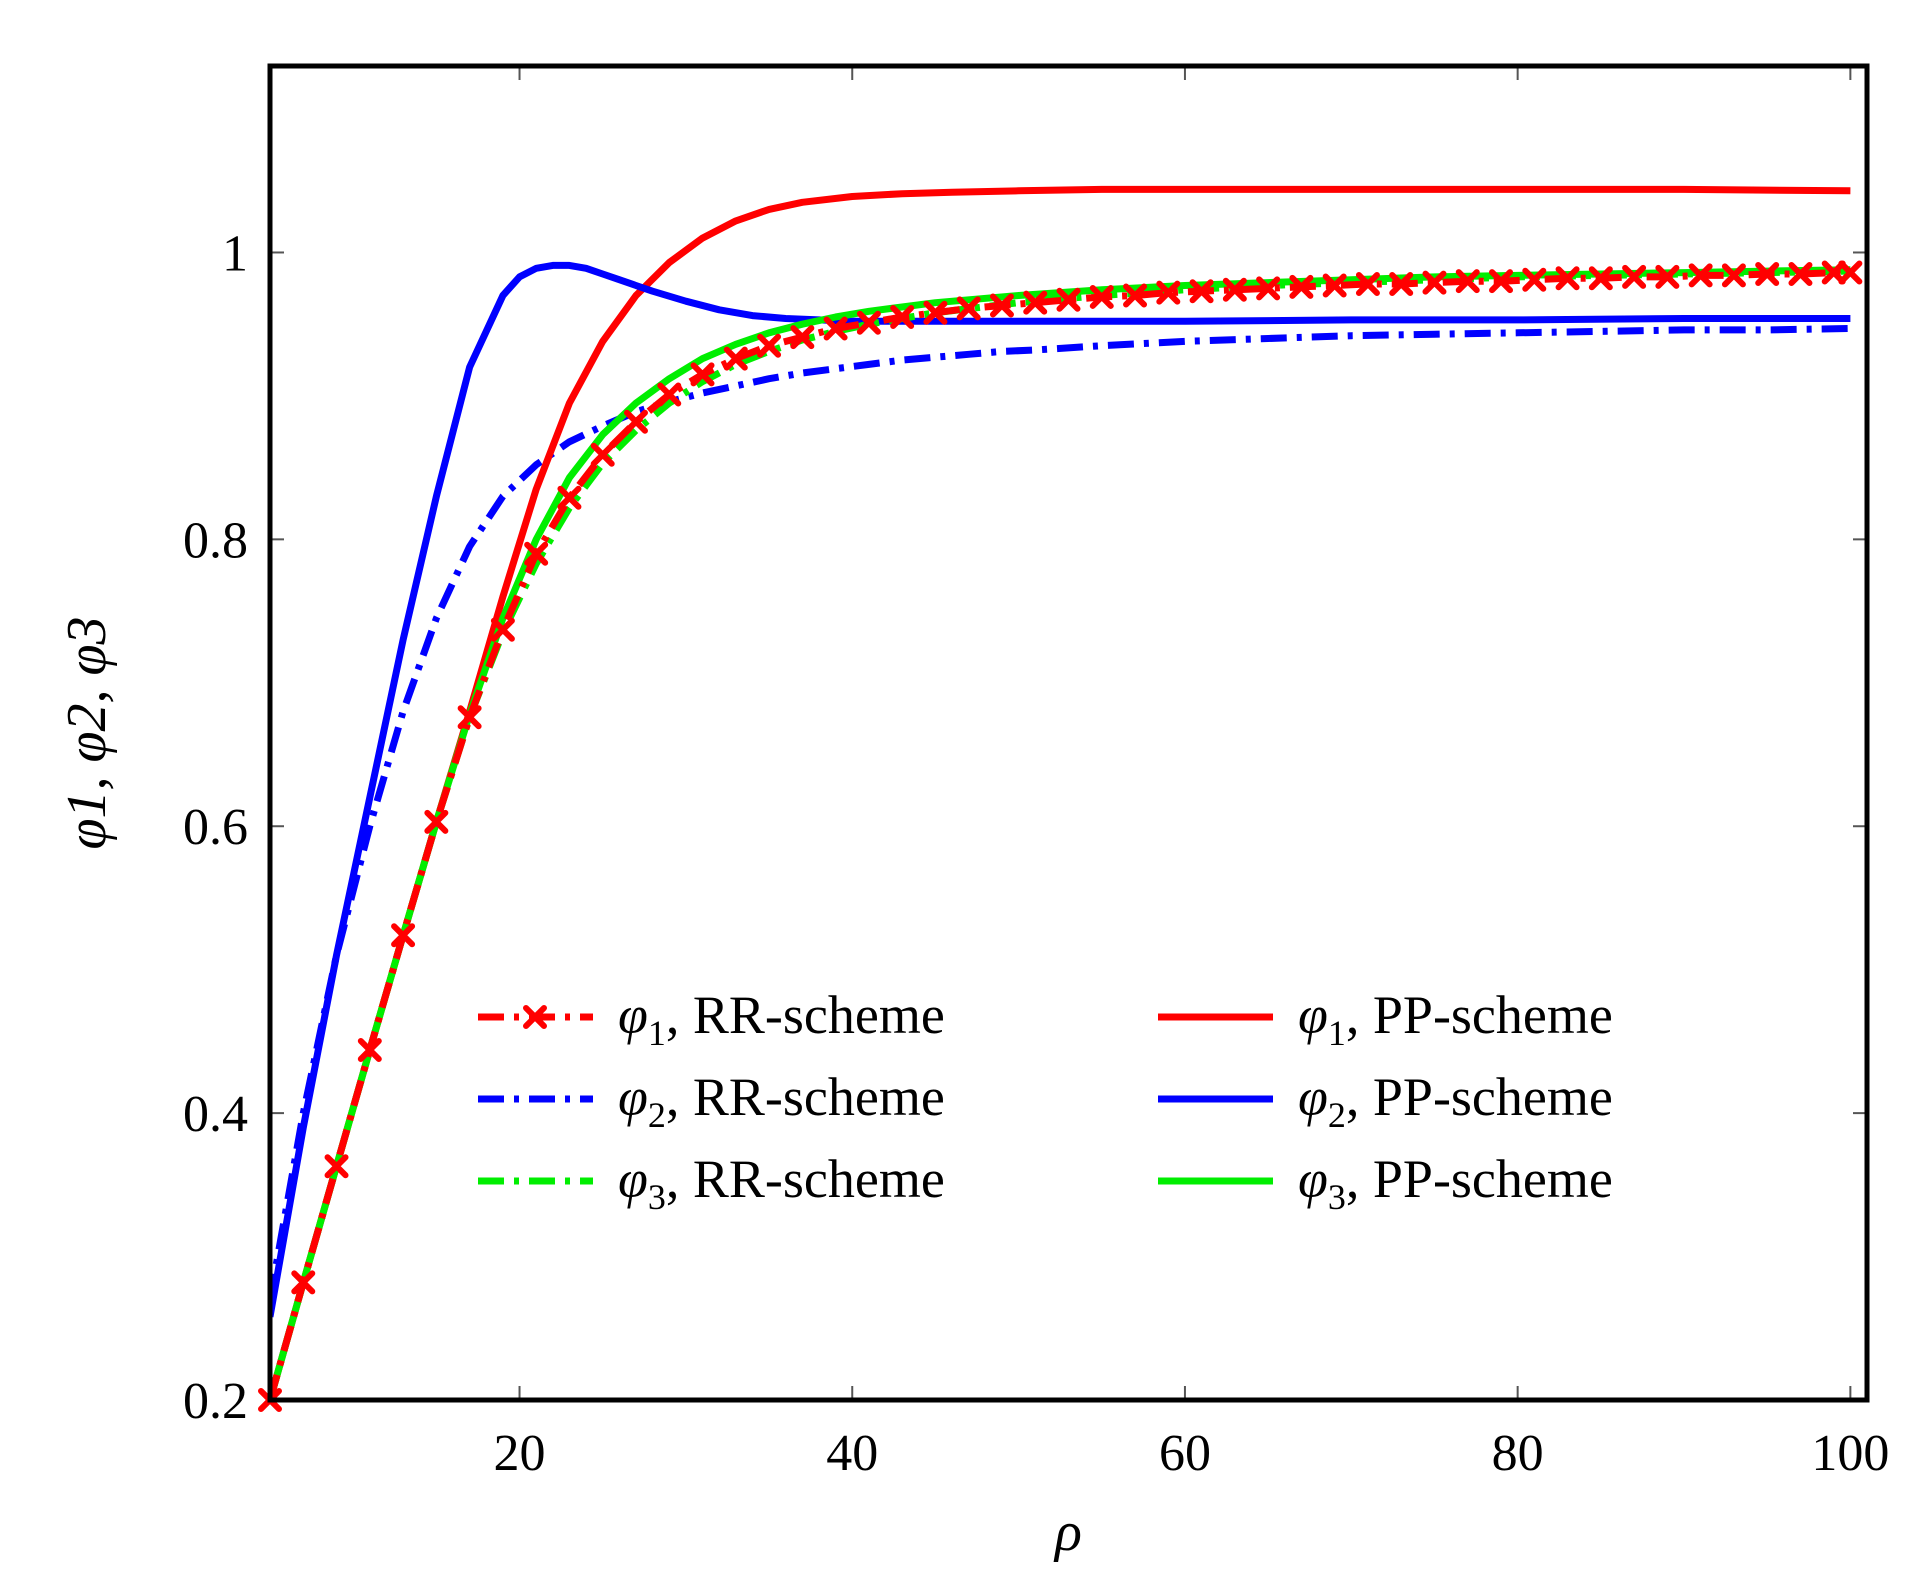 This screenshot has width=1922, height=1590. I want to click on legend-item: φ3, PP-scheme, so click(1385, 1183).